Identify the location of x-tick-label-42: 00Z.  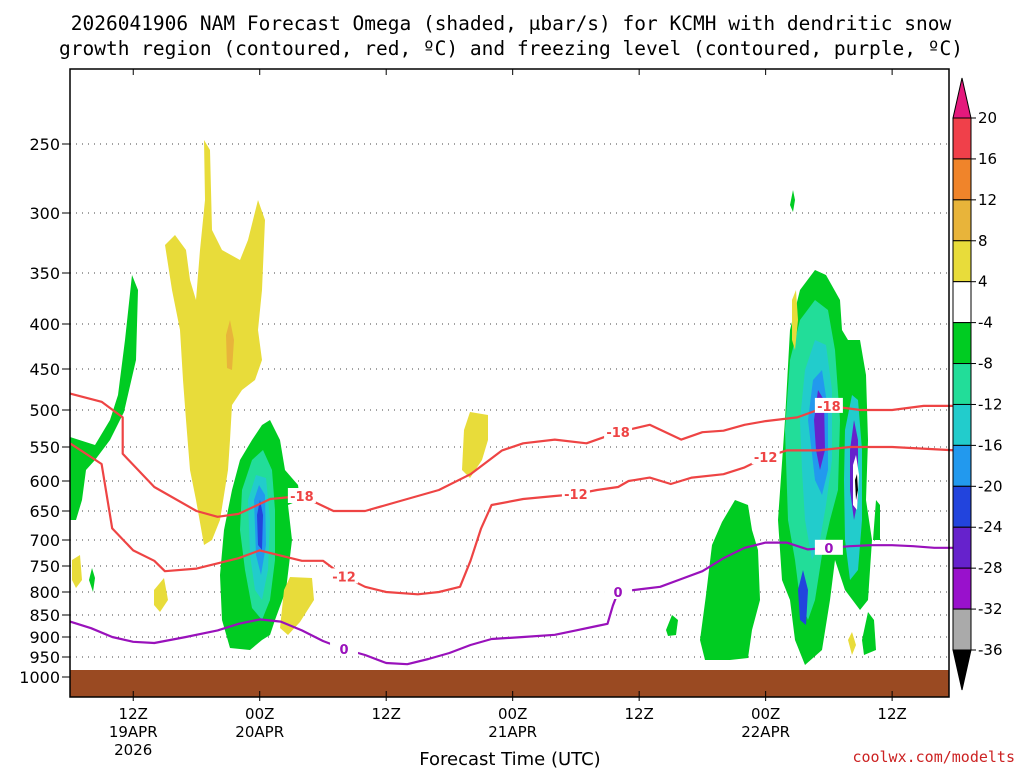
(512, 714).